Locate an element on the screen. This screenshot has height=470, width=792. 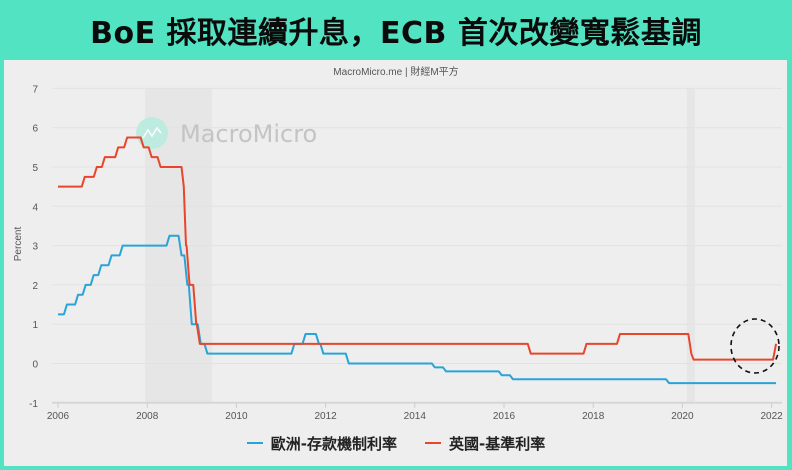
x-tick-label: 2012 is located at coordinates (325, 416).